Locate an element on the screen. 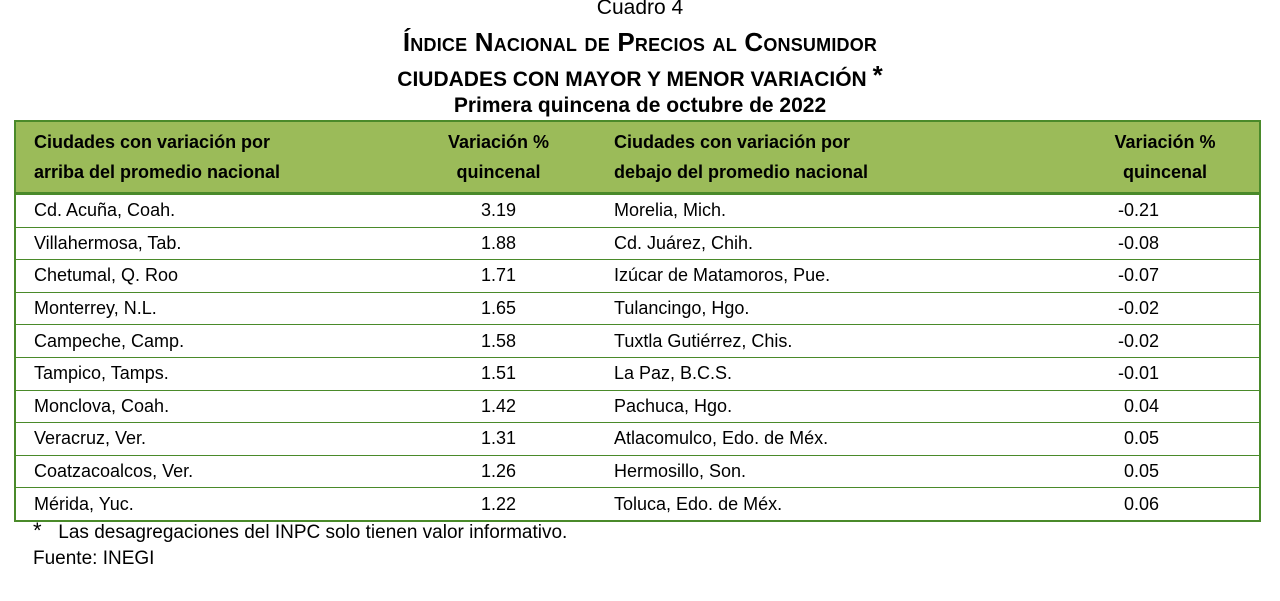 The height and width of the screenshot is (601, 1280). cell-below-variation: -0.21 is located at coordinates (1165, 211).